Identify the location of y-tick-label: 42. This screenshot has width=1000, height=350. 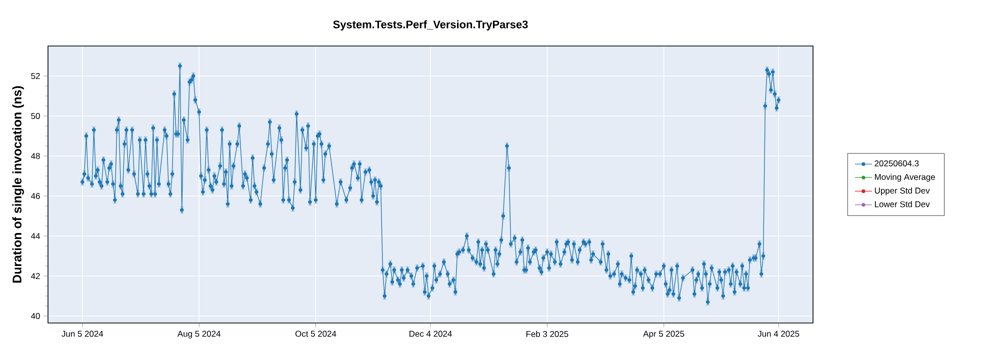
(35, 276).